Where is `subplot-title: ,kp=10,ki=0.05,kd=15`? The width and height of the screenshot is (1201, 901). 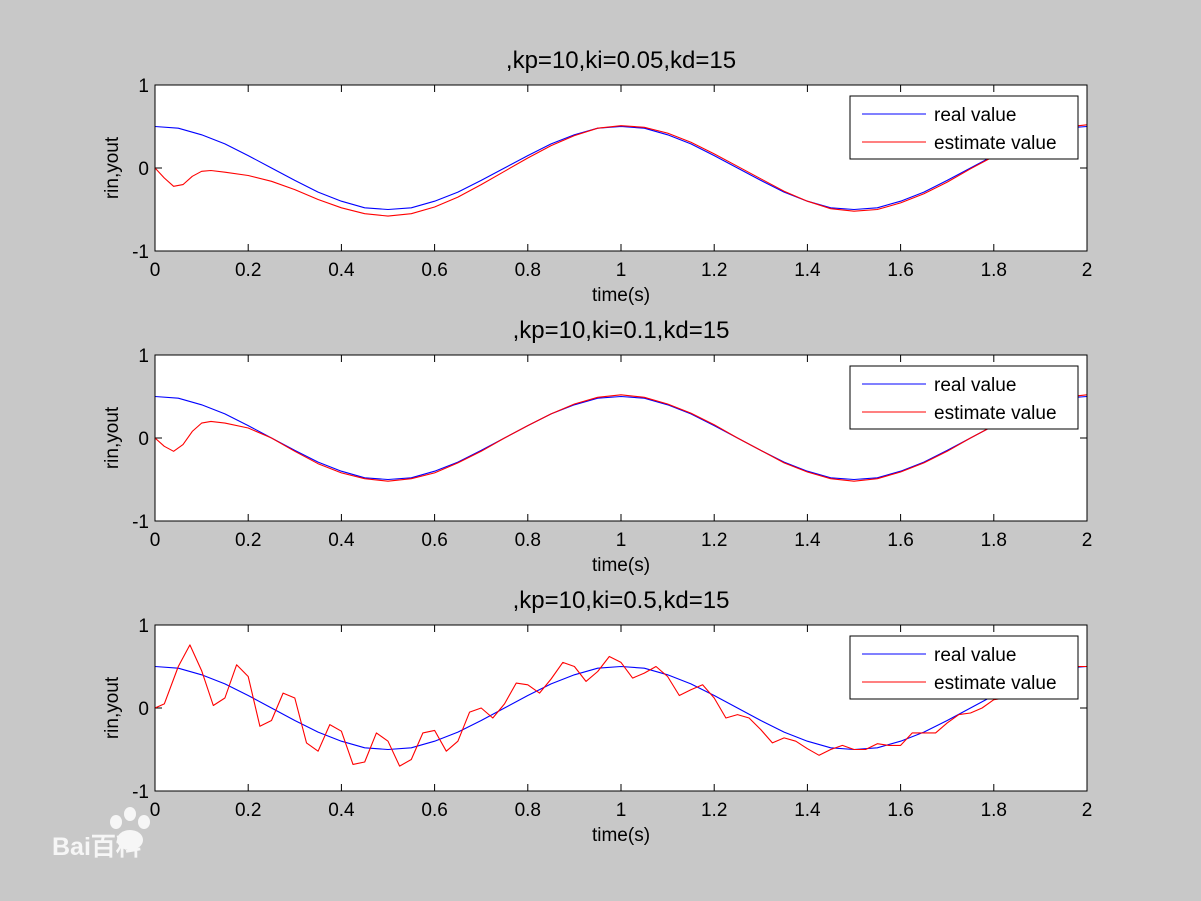 subplot-title: ,kp=10,ki=0.05,kd=15 is located at coordinates (621, 60).